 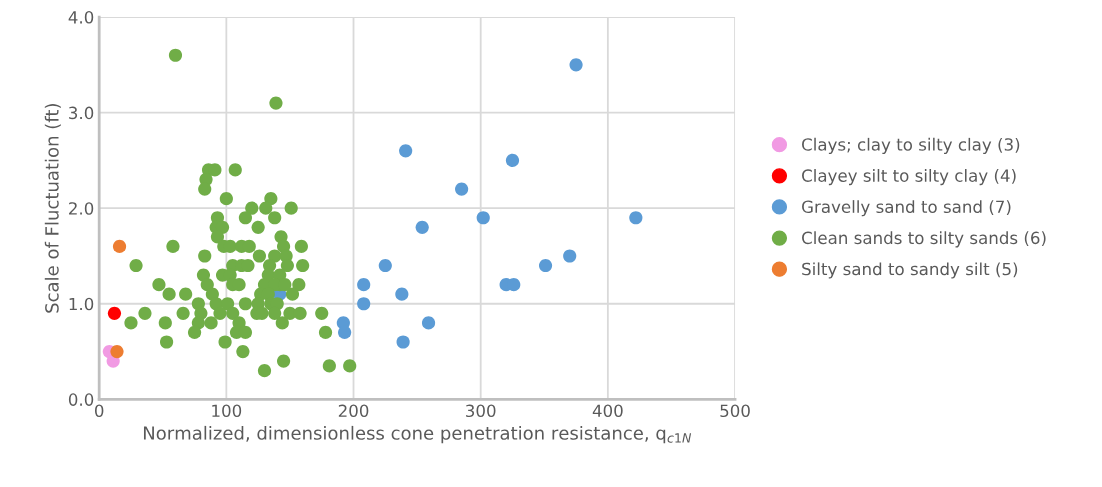 I want to click on x-tick-label: 200, so click(x=353, y=411).